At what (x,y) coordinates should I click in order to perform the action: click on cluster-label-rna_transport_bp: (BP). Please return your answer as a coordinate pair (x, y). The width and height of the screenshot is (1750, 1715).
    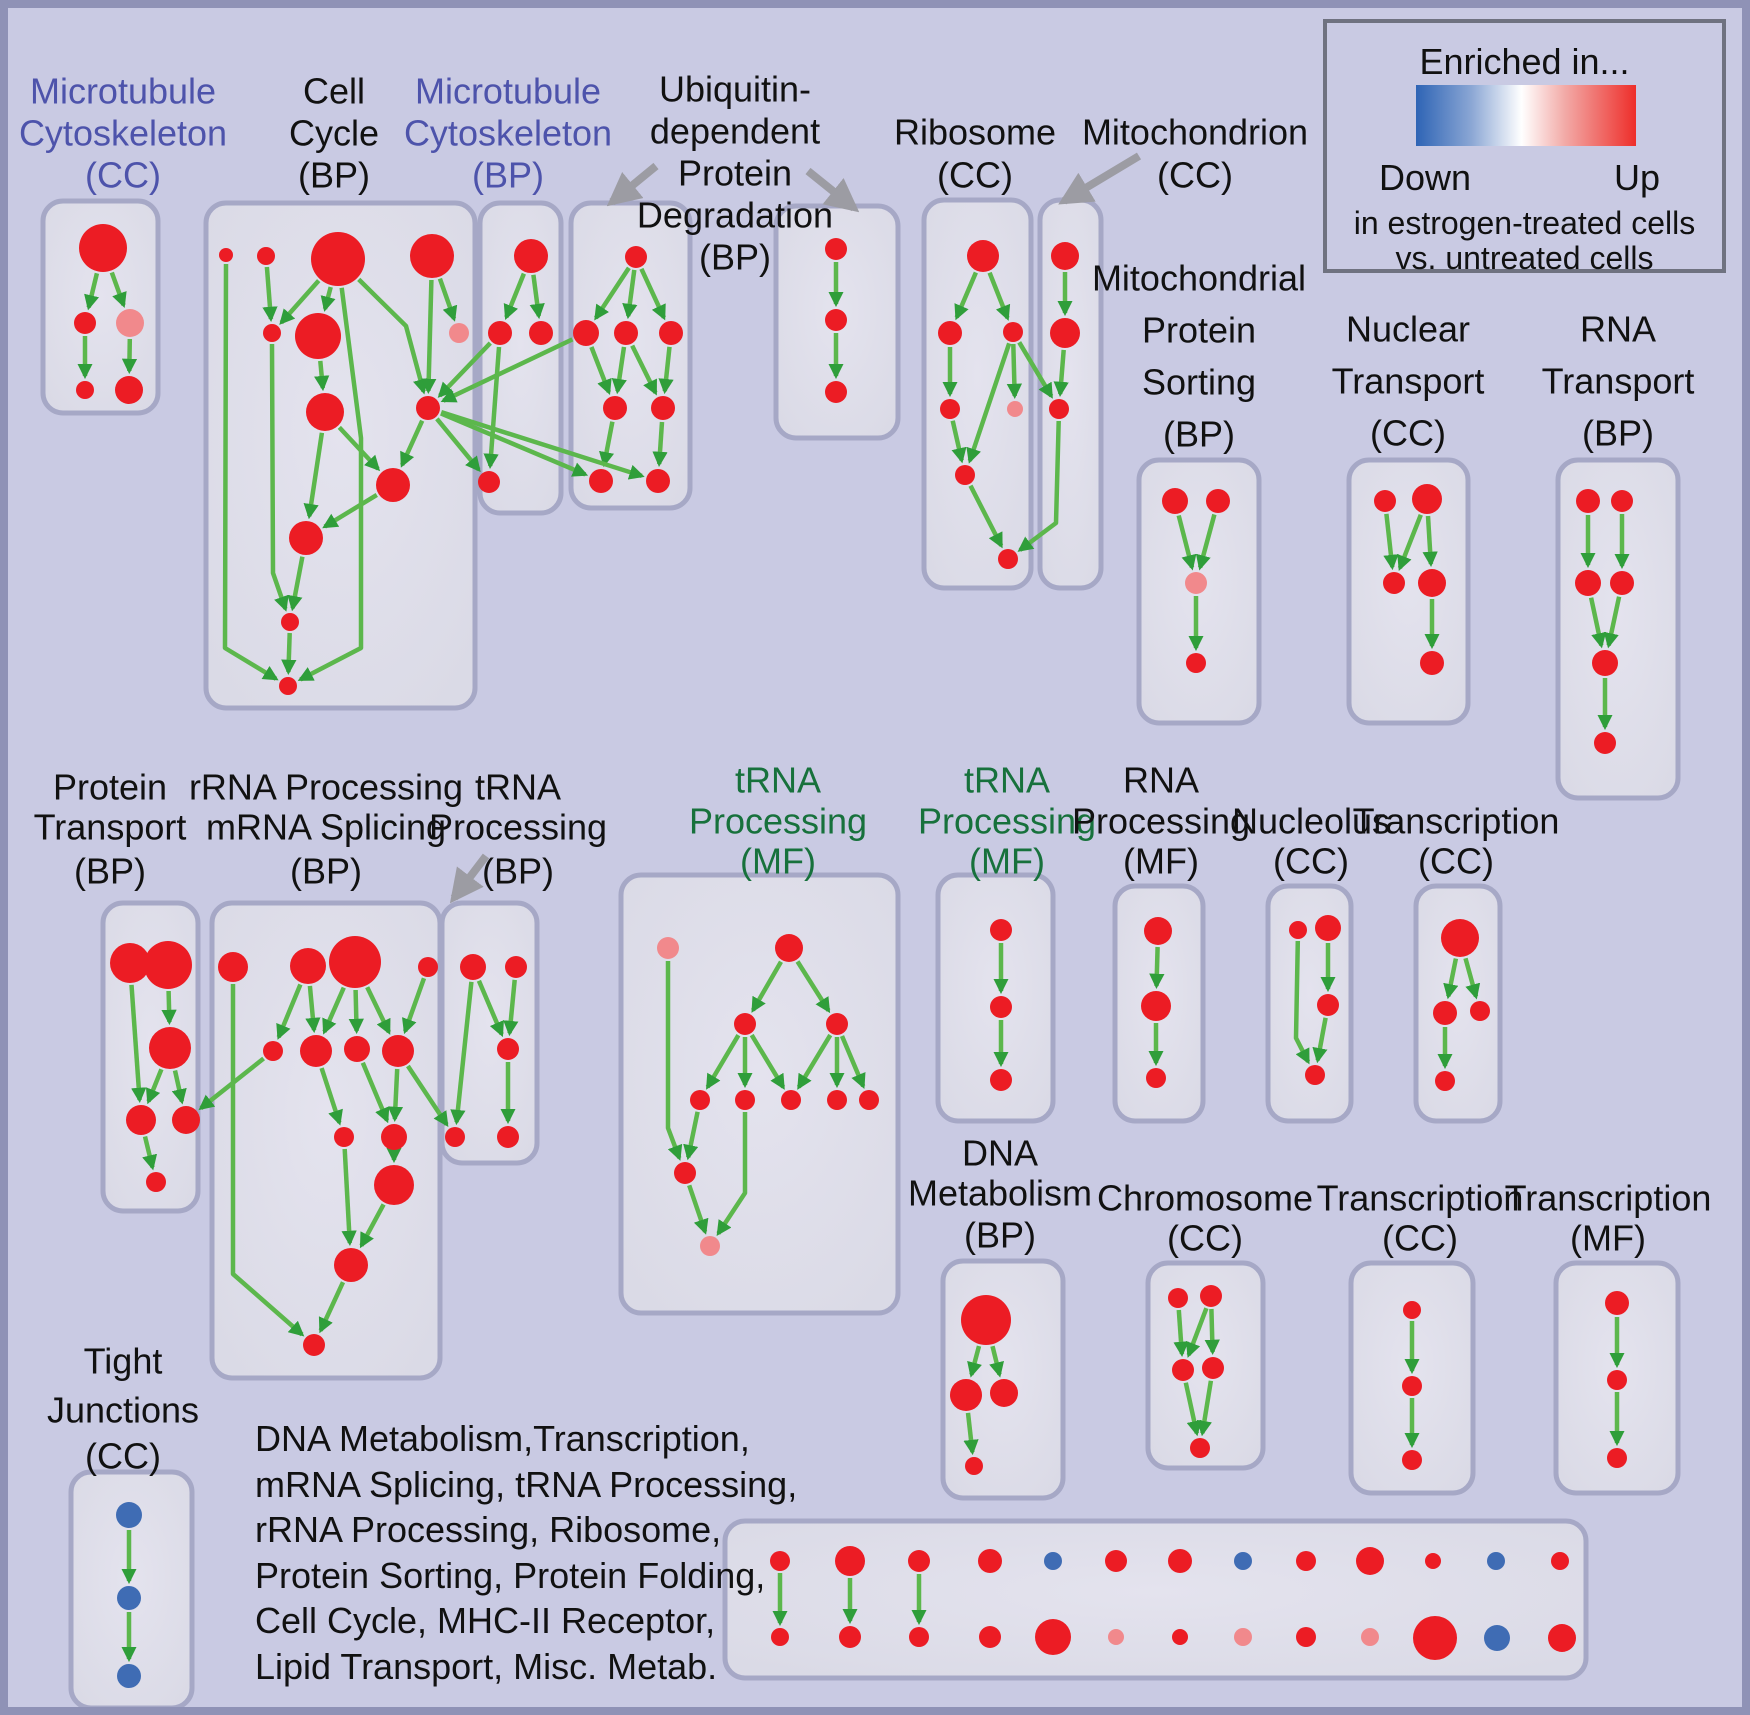
    Looking at the image, I should click on (1618, 433).